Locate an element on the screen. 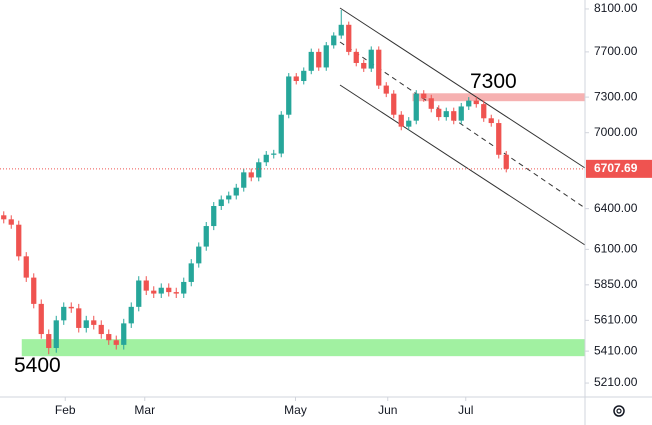 Image resolution: width=652 pixels, height=425 pixels. gear-center is located at coordinates (619, 411).